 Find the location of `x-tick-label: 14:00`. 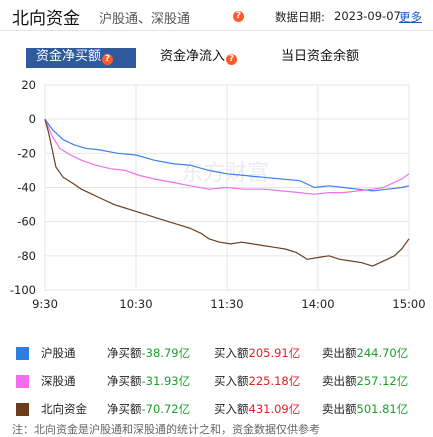

x-tick-label: 14:00 is located at coordinates (317, 304).